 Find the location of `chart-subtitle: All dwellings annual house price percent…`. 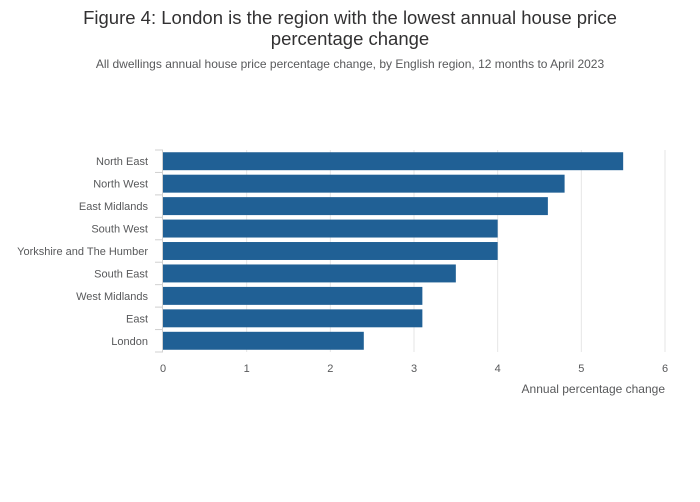

chart-subtitle: All dwellings annual house price percent… is located at coordinates (350, 64).